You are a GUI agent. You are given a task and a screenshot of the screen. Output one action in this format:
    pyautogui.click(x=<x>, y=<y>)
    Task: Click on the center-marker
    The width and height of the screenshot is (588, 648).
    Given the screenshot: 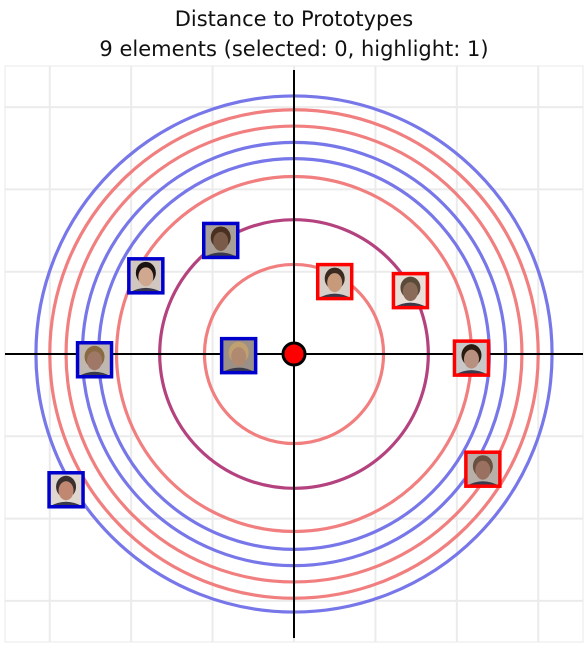 What is the action you would take?
    pyautogui.click(x=294, y=354)
    